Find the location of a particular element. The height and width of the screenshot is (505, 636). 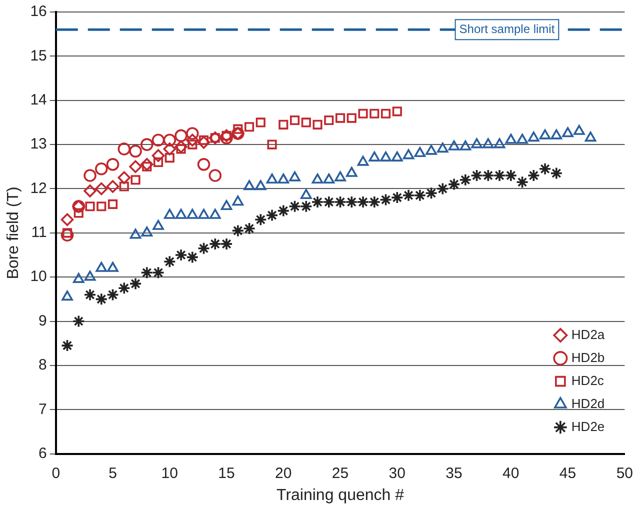

y-tick-label: 14 is located at coordinates (38, 100).